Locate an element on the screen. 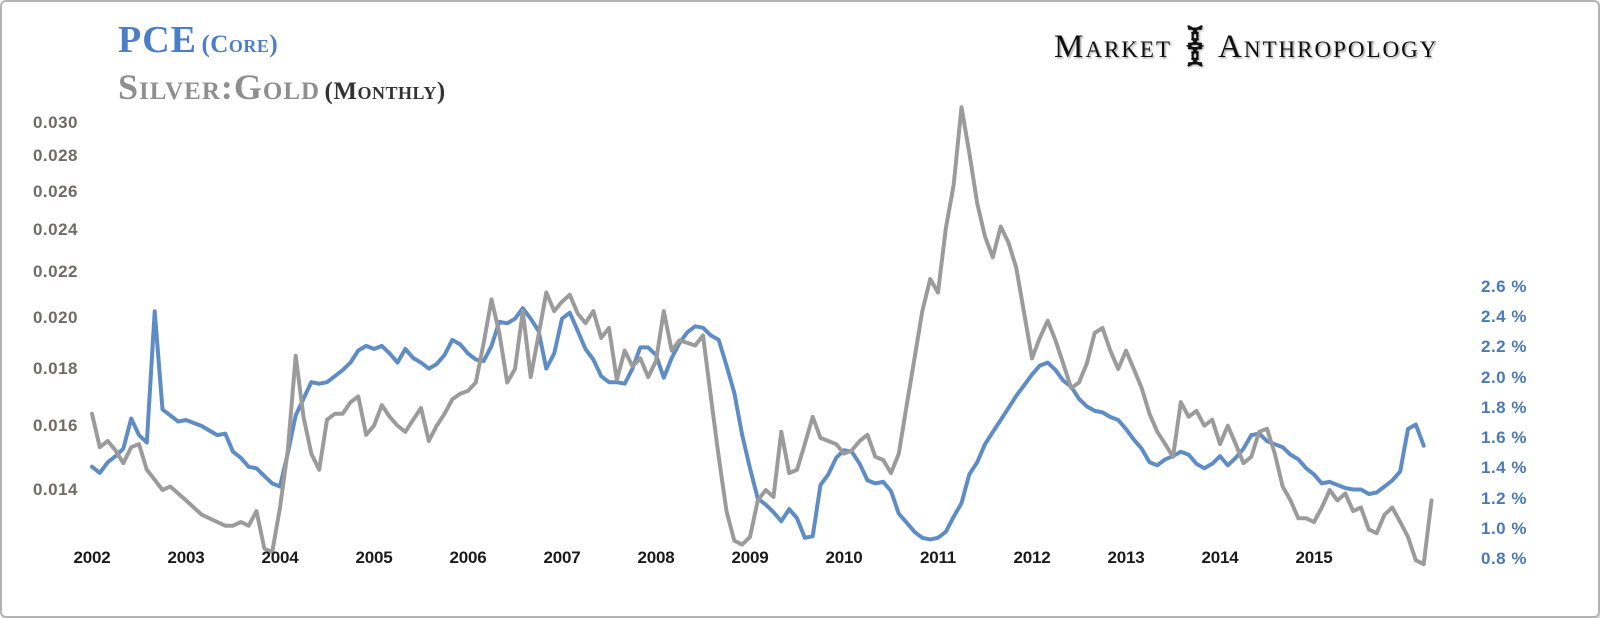 The height and width of the screenshot is (618, 1600). left-axis-tick: 0.026 is located at coordinates (55, 191).